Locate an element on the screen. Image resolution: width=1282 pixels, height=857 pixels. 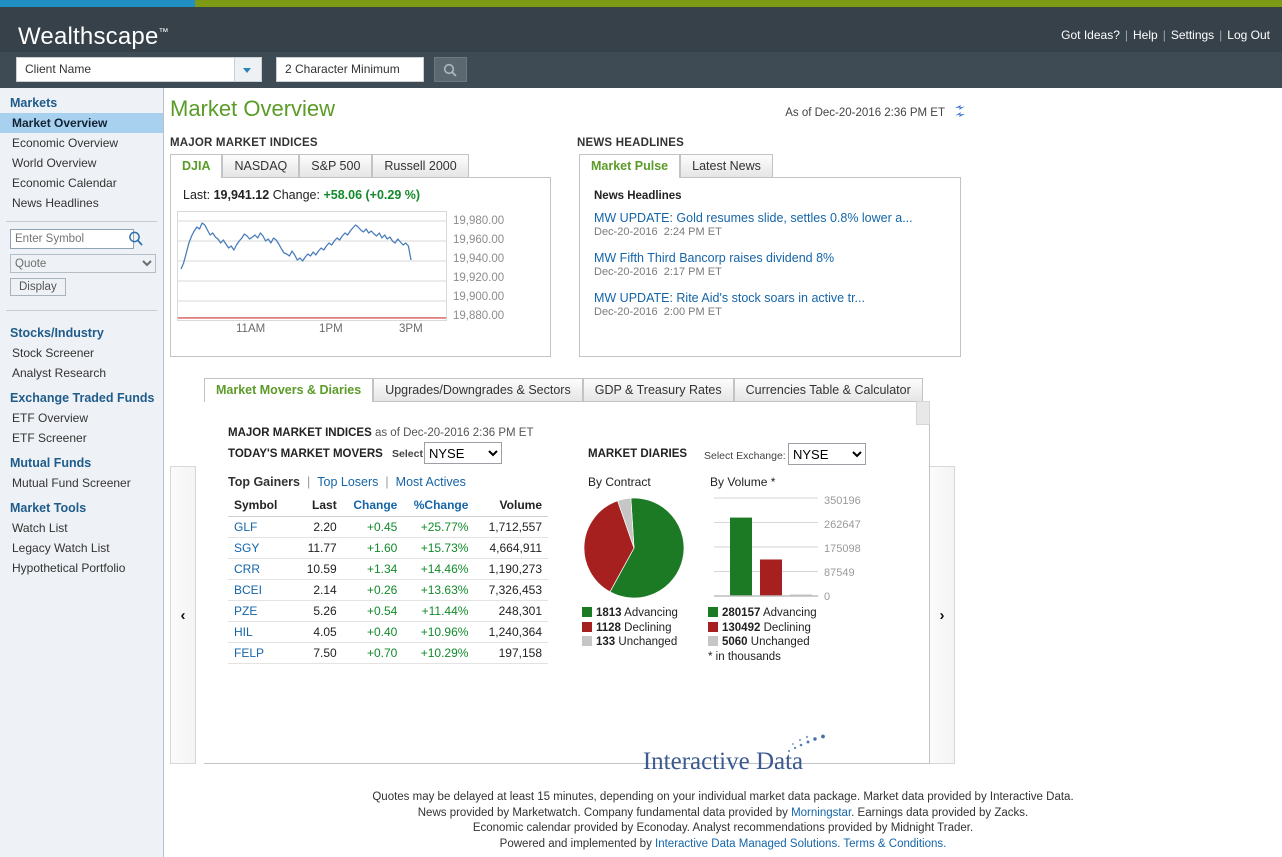
col-symbol: Symbol is located at coordinates (260, 506).